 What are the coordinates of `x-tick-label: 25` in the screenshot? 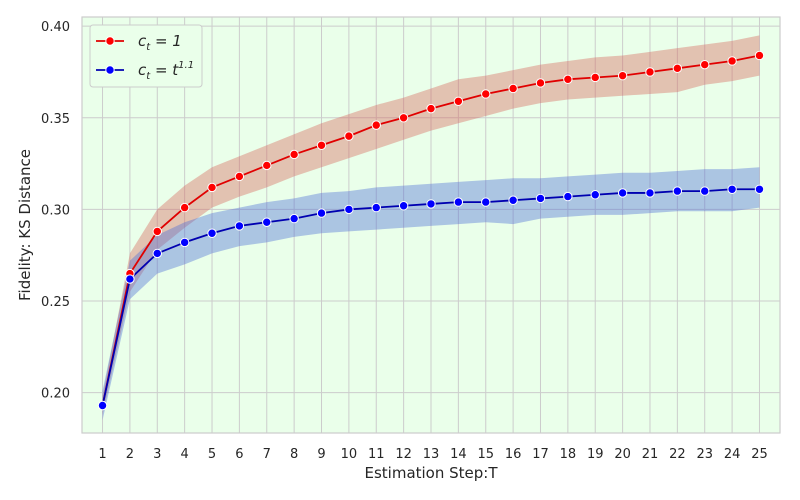 It's located at (759, 454).